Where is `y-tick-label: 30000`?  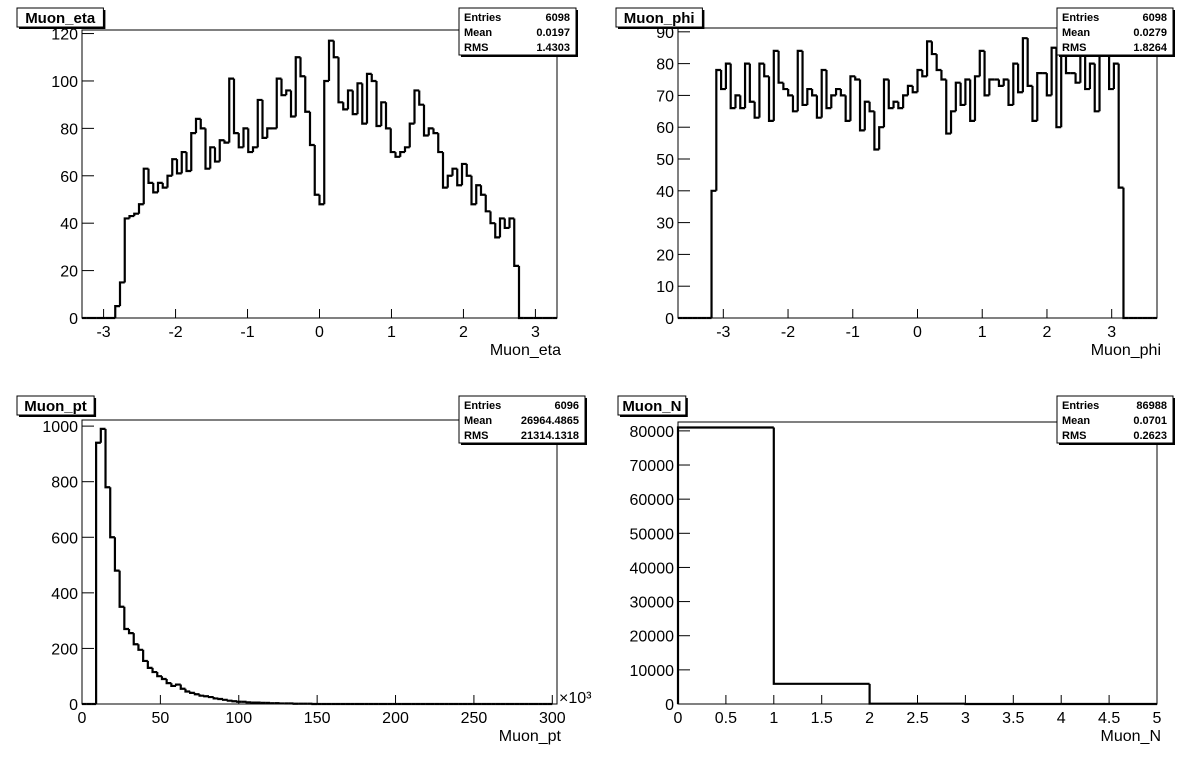 y-tick-label: 30000 is located at coordinates (652, 603).